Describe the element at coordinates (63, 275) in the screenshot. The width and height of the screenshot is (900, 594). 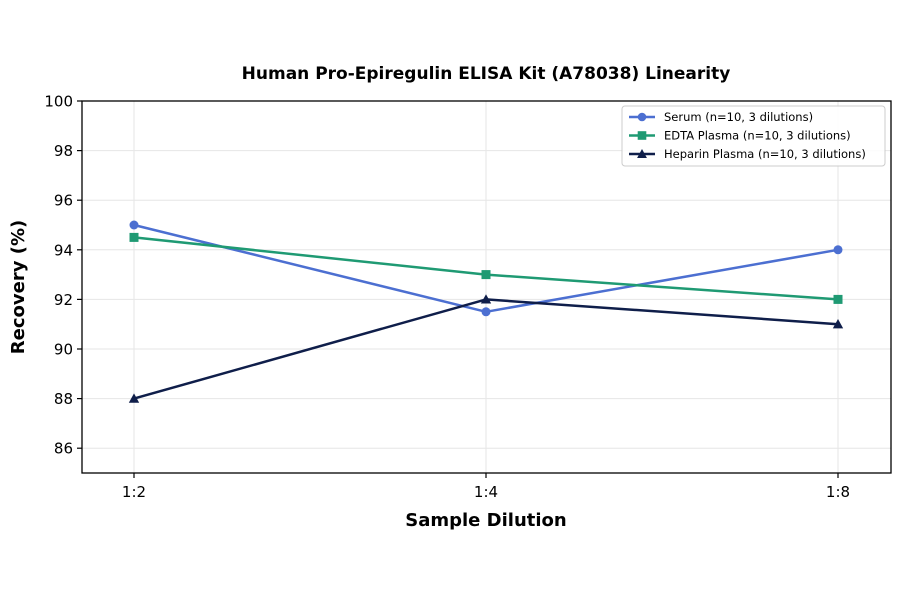
I see `y-axis: 86 88 90 92 94 96 98 100` at that location.